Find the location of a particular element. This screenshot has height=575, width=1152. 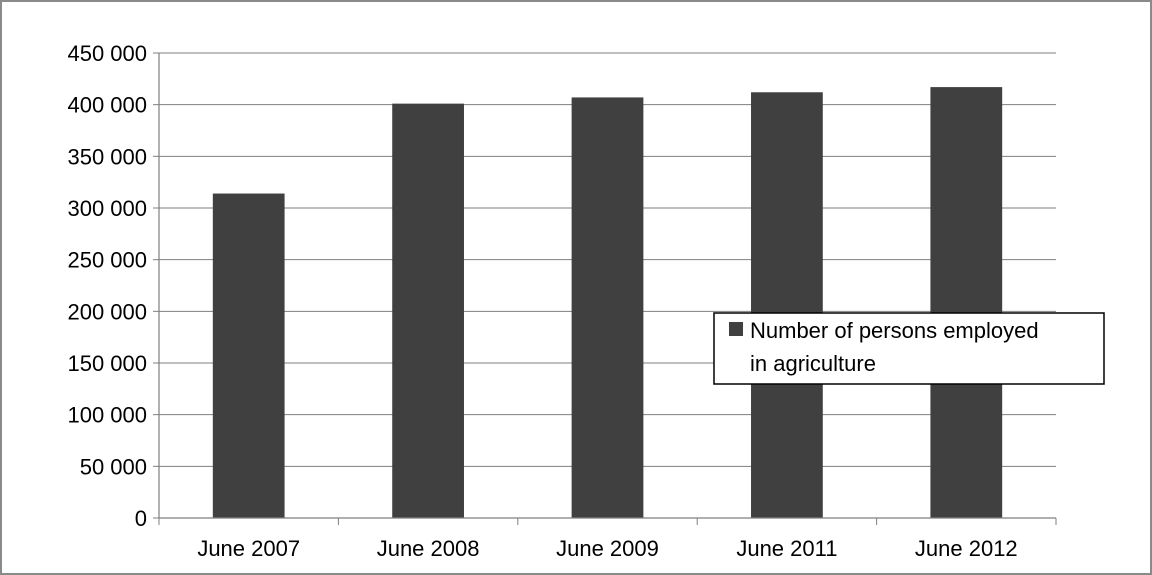

legend-label-line-2: in agriculture is located at coordinates (813, 363).